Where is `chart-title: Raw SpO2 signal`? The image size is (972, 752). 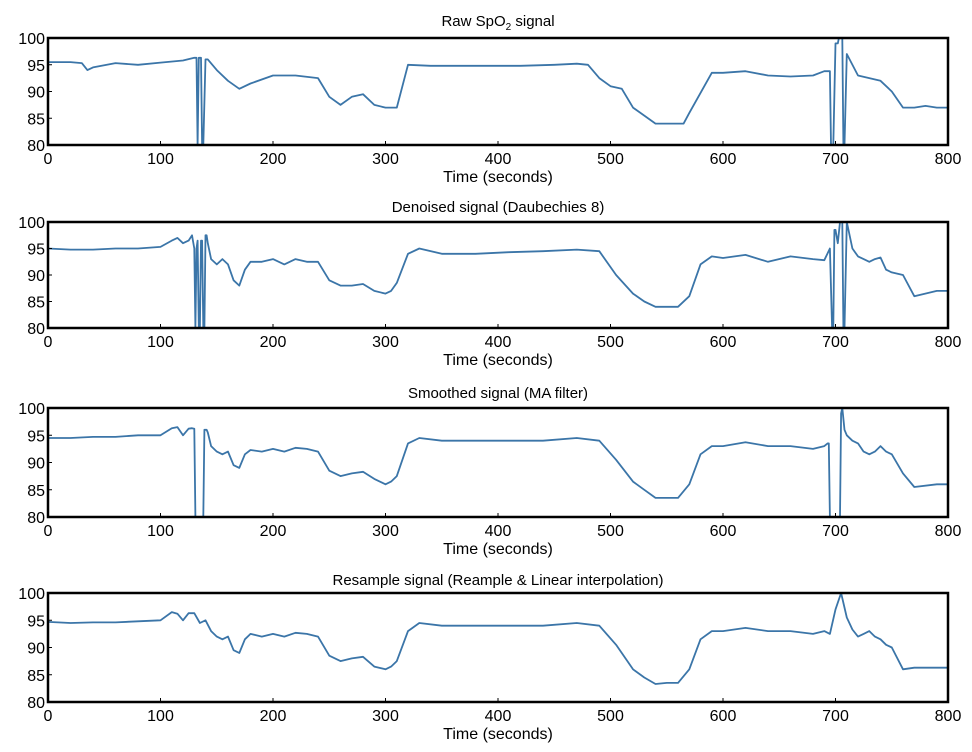
chart-title: Raw SpO2 signal is located at coordinates (497, 23).